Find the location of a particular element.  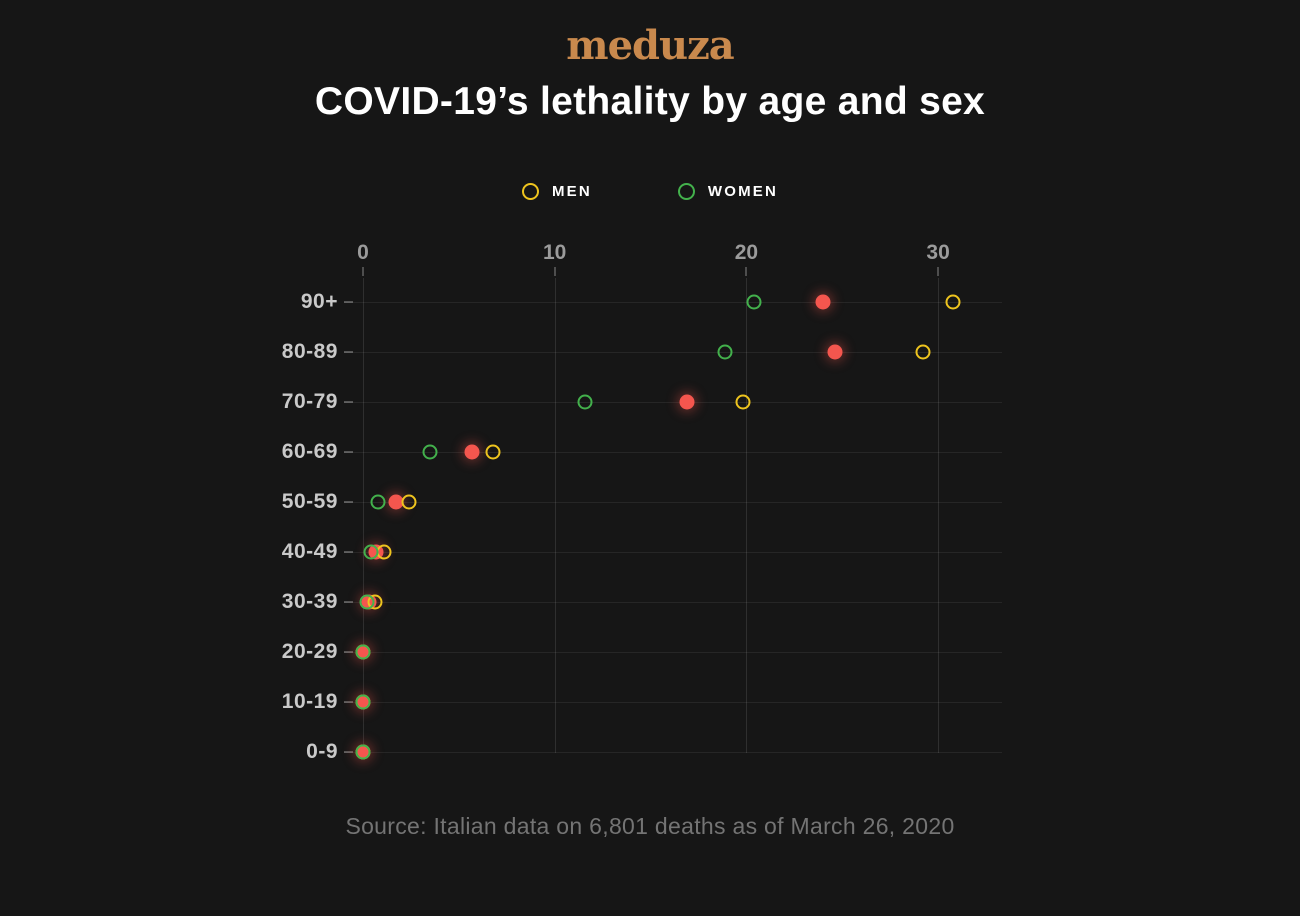

x-axis-label-10: 10 is located at coordinates (555, 252).